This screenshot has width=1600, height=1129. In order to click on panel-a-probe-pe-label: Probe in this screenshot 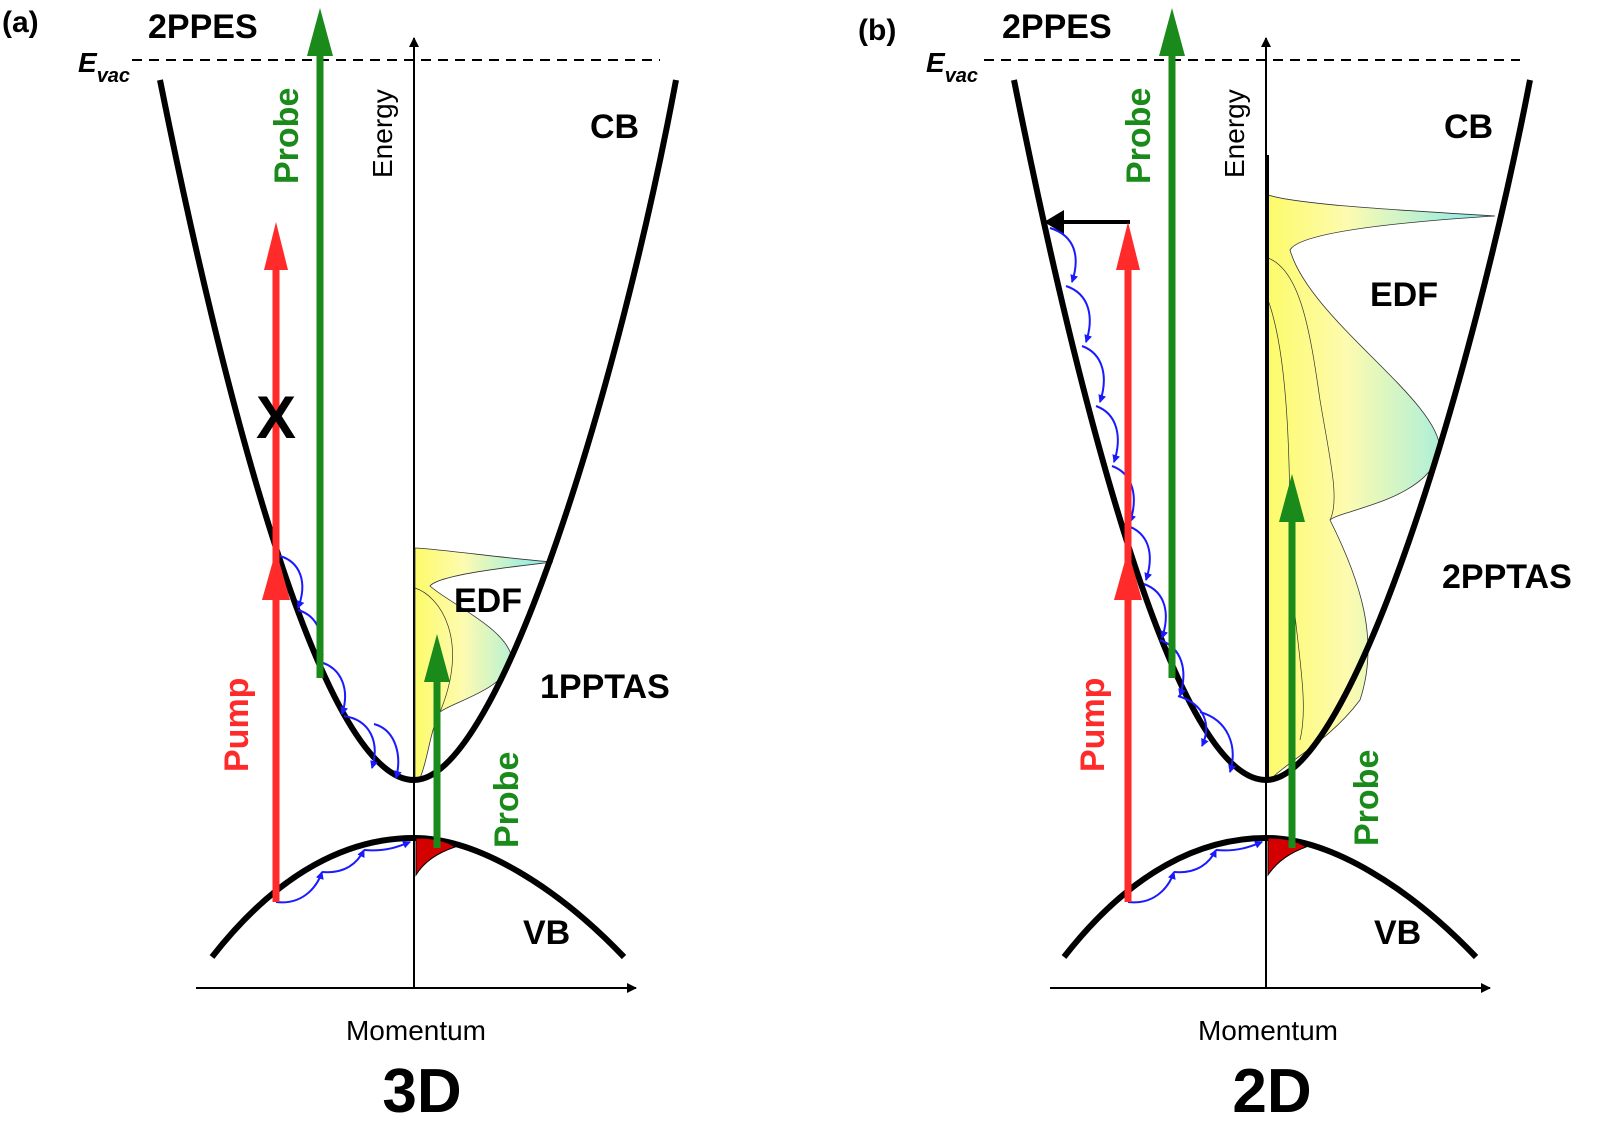, I will do `click(287, 136)`.